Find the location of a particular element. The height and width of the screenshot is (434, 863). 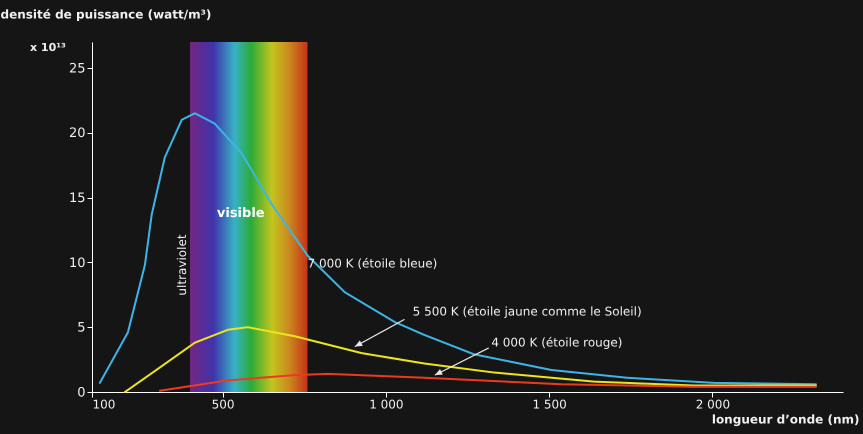

series-label: 7 000 K (étoile bleue) is located at coordinates (373, 263).